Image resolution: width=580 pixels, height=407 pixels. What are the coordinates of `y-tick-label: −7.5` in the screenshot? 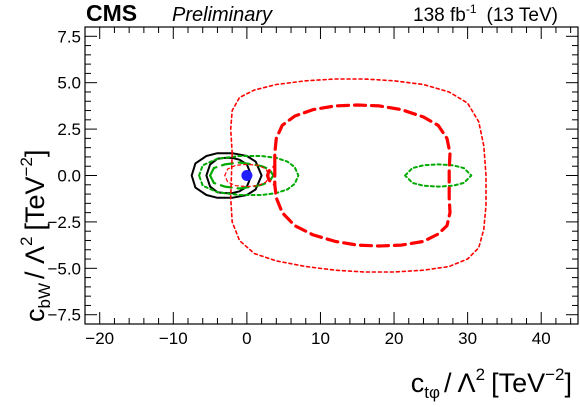 It's located at (64, 315).